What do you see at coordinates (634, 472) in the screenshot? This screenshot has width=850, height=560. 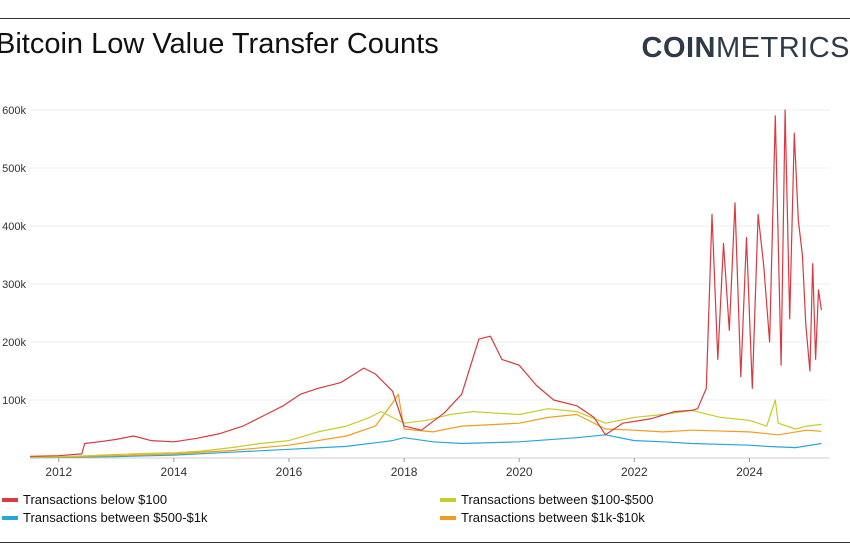 I see `x-tick-label: 2022` at bounding box center [634, 472].